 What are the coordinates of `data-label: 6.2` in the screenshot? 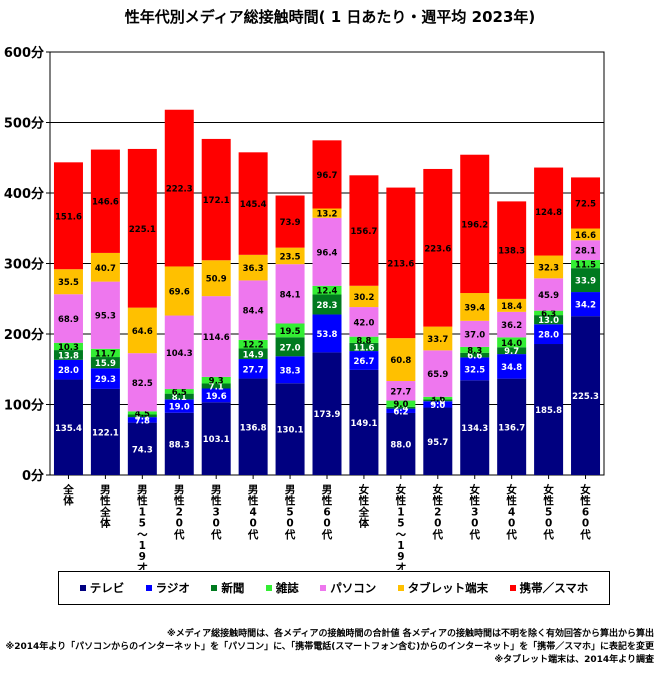 It's located at (400, 412).